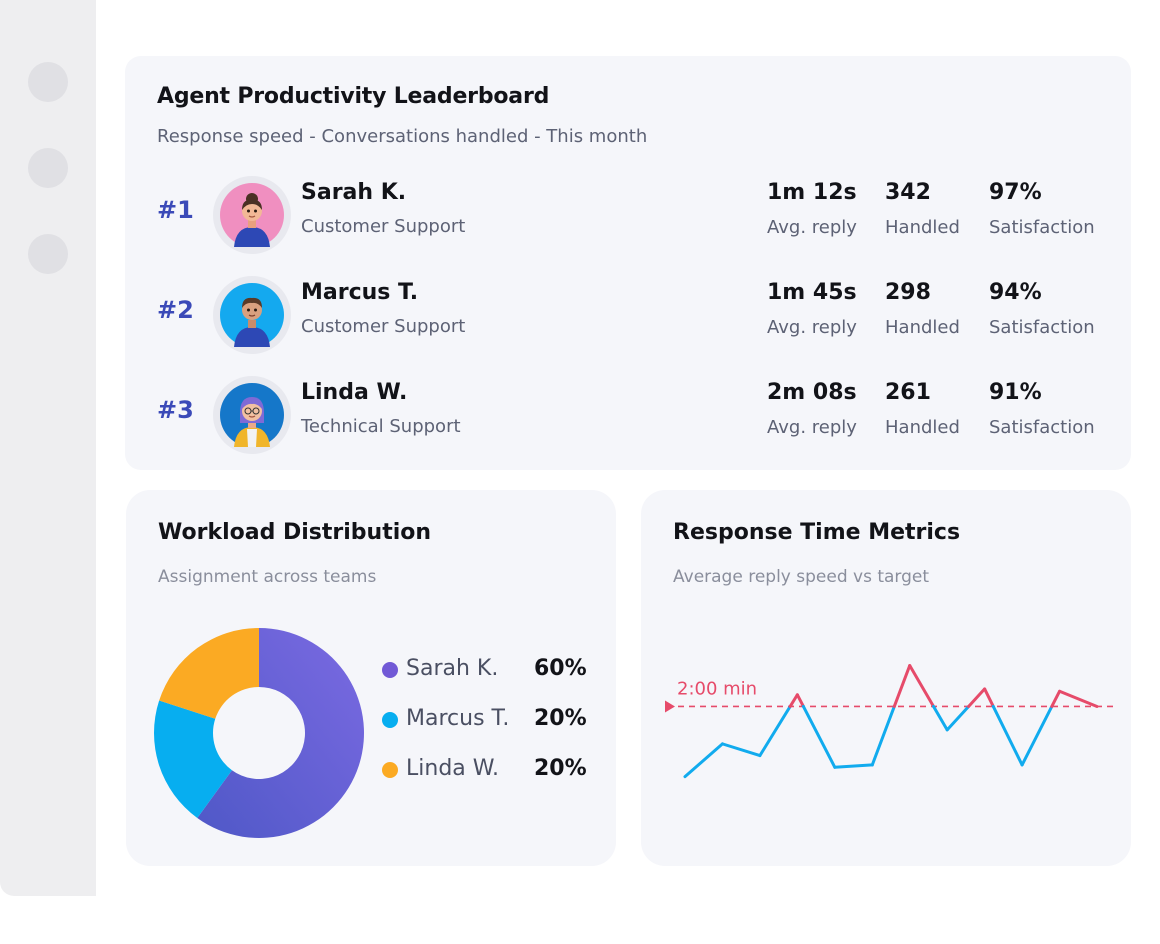  I want to click on donut-chart, so click(259, 733).